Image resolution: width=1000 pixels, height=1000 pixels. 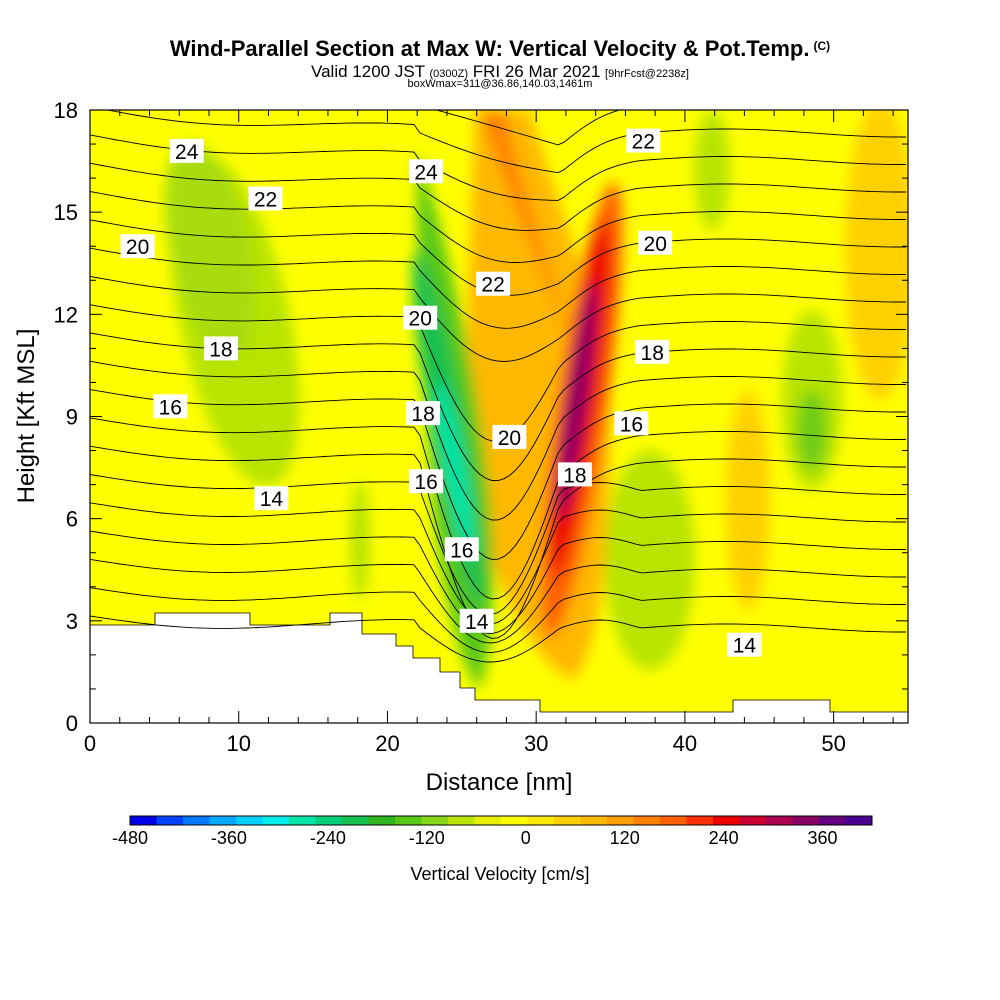 I want to click on y-tick-label: 3, so click(x=72, y=621).